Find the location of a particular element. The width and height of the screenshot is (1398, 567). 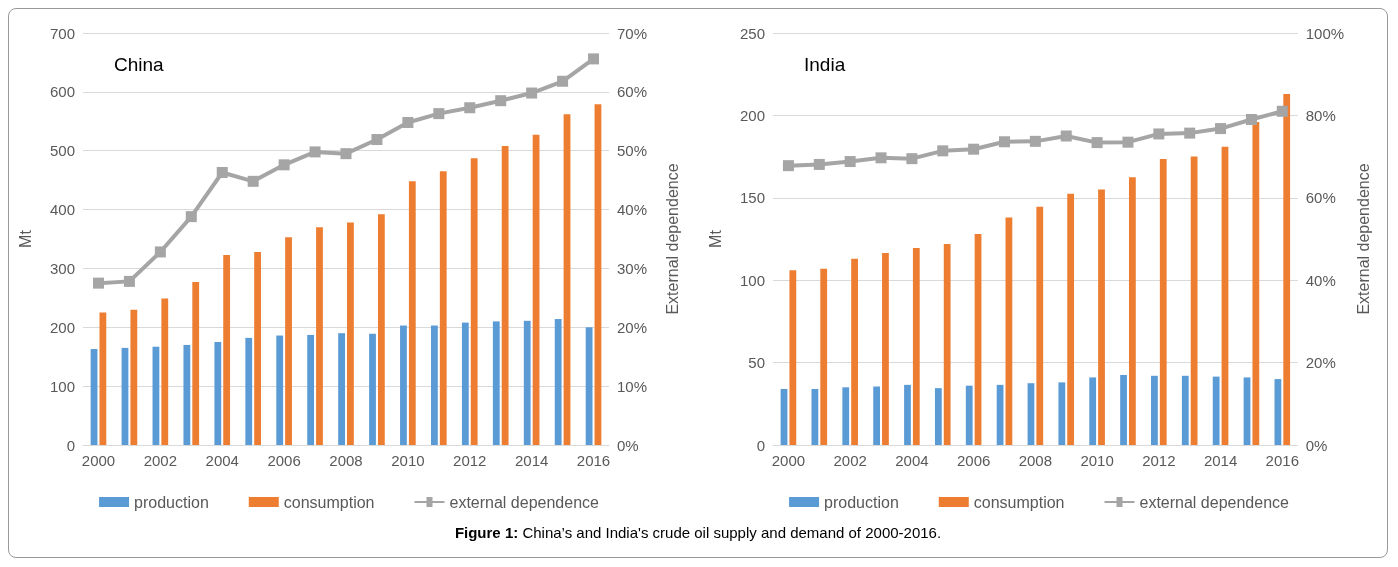

y2-tick-label: 80% is located at coordinates (1320, 115).